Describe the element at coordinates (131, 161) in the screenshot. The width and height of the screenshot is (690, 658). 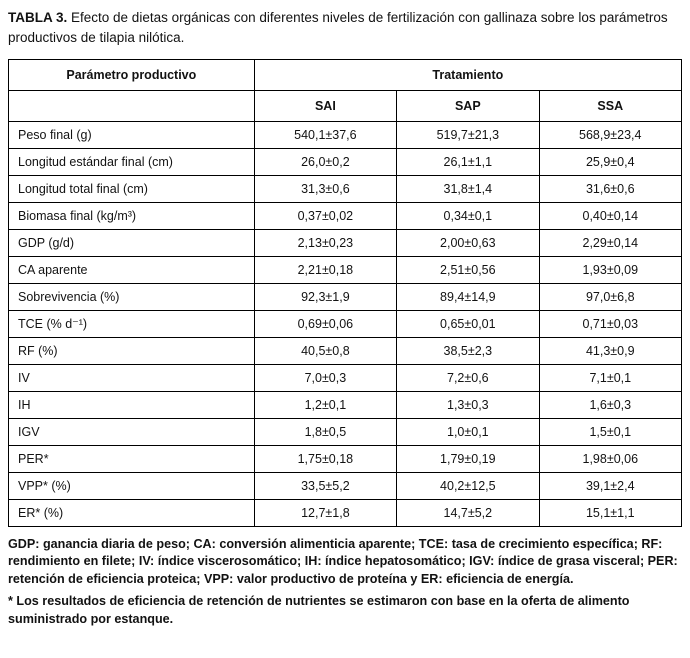
I see `param-cell: Longitud estándar final (cm)` at that location.